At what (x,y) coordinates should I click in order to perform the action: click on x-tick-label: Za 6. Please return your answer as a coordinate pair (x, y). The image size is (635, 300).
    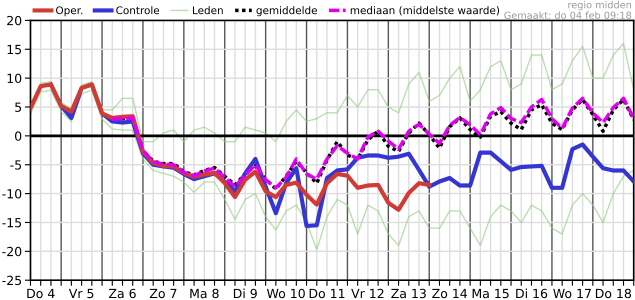
    Looking at the image, I should click on (122, 293).